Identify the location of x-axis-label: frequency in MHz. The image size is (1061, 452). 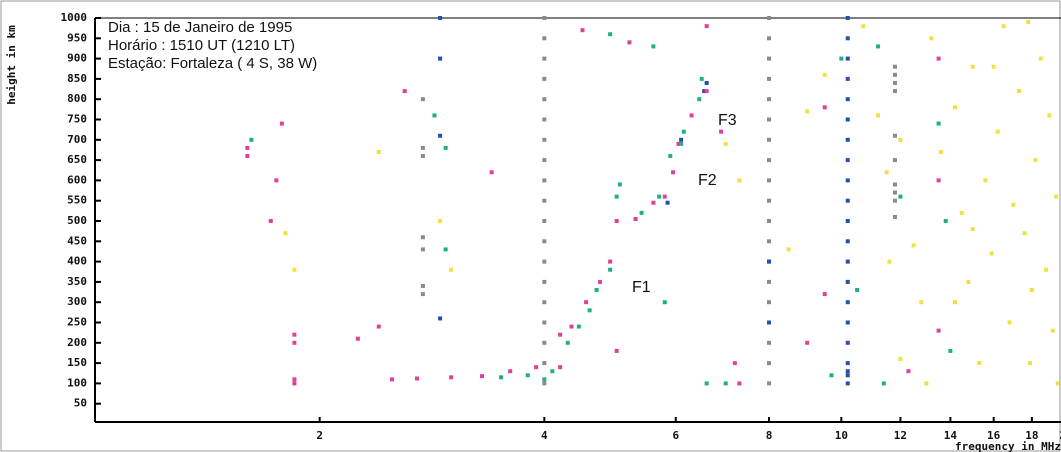
(1008, 446).